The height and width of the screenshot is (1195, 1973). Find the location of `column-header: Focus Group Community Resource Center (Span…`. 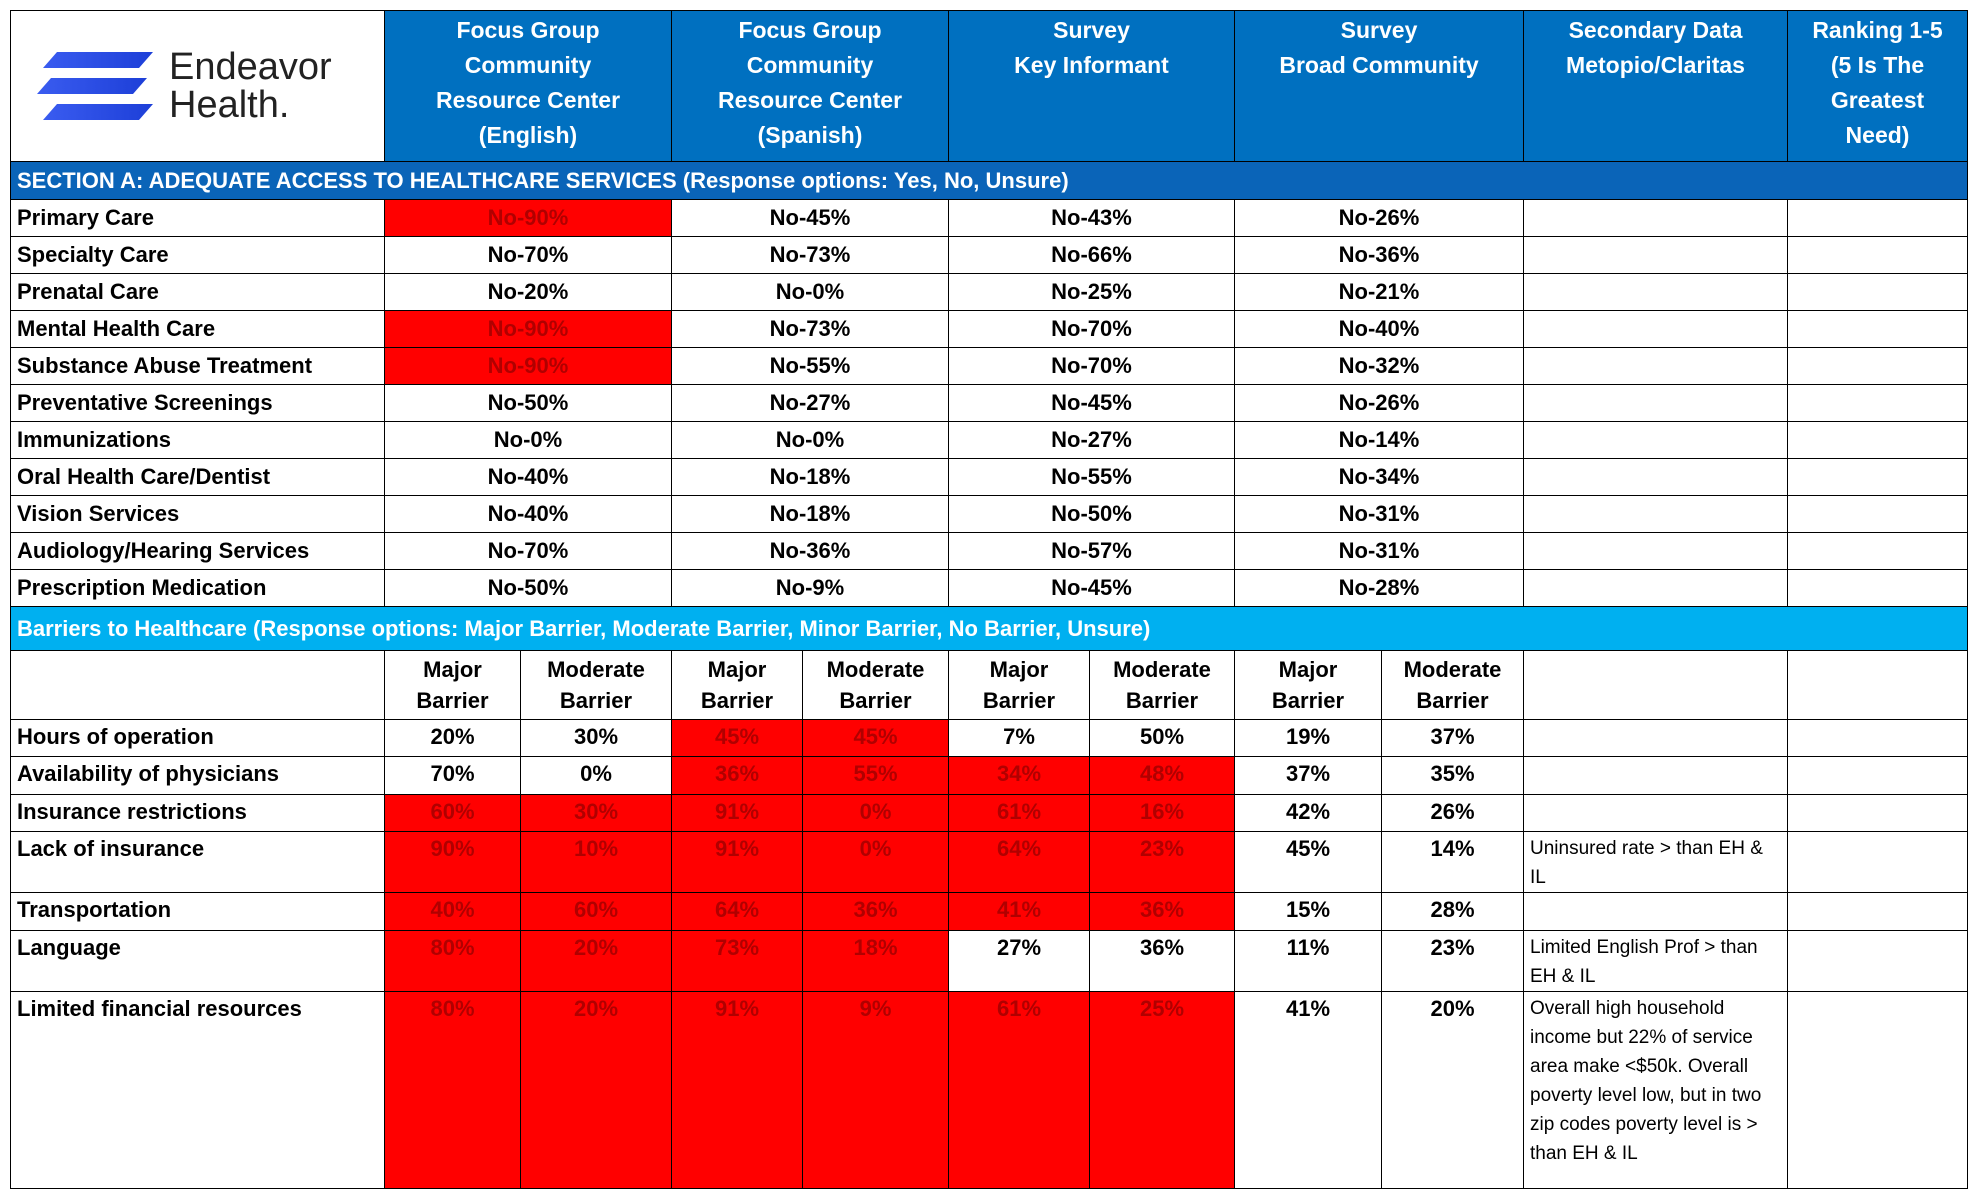

column-header: Focus Group Community Resource Center (Span… is located at coordinates (810, 86).